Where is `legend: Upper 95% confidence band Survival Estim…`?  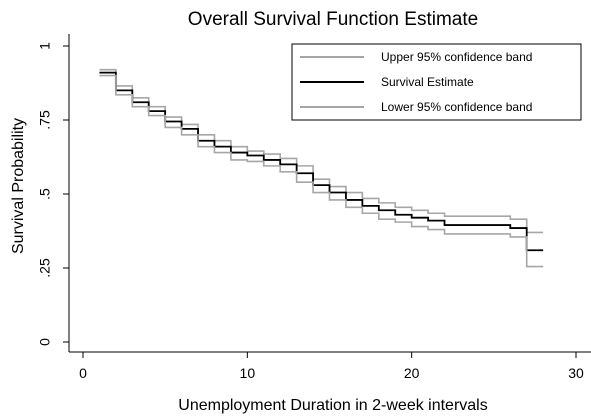
legend: Upper 95% confidence band Survival Estim… is located at coordinates (436, 82).